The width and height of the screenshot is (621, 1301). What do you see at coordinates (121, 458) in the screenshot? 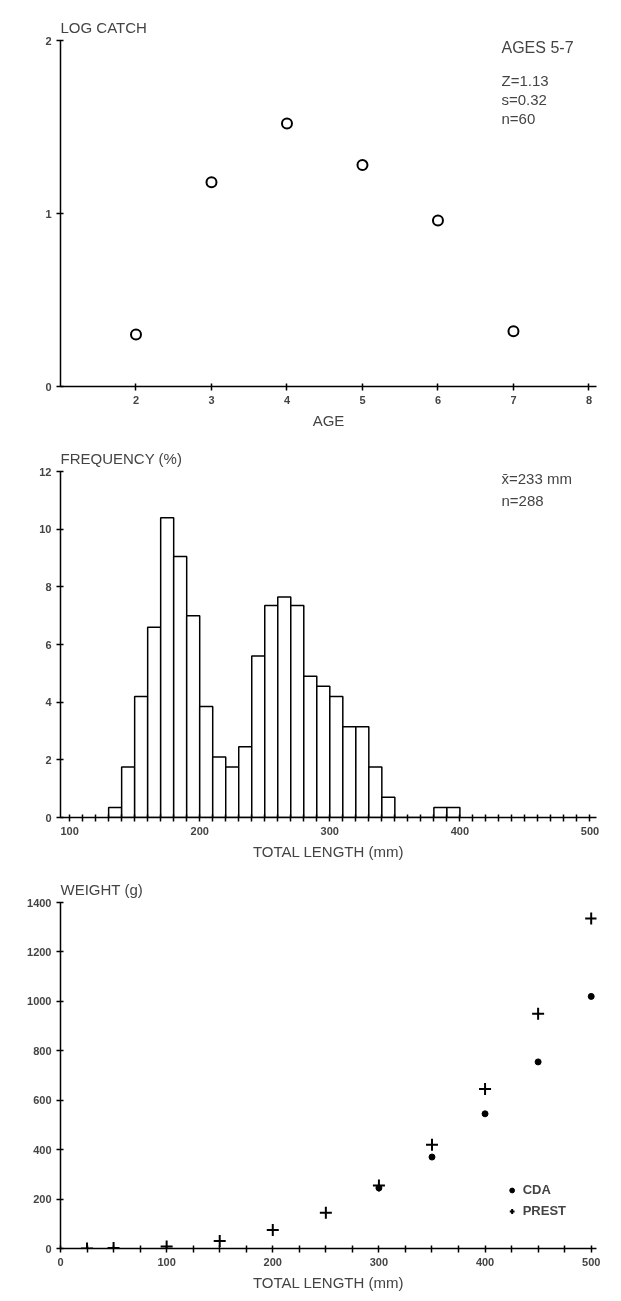
I see `y-axis-title: FREQUENCY (%)` at bounding box center [121, 458].